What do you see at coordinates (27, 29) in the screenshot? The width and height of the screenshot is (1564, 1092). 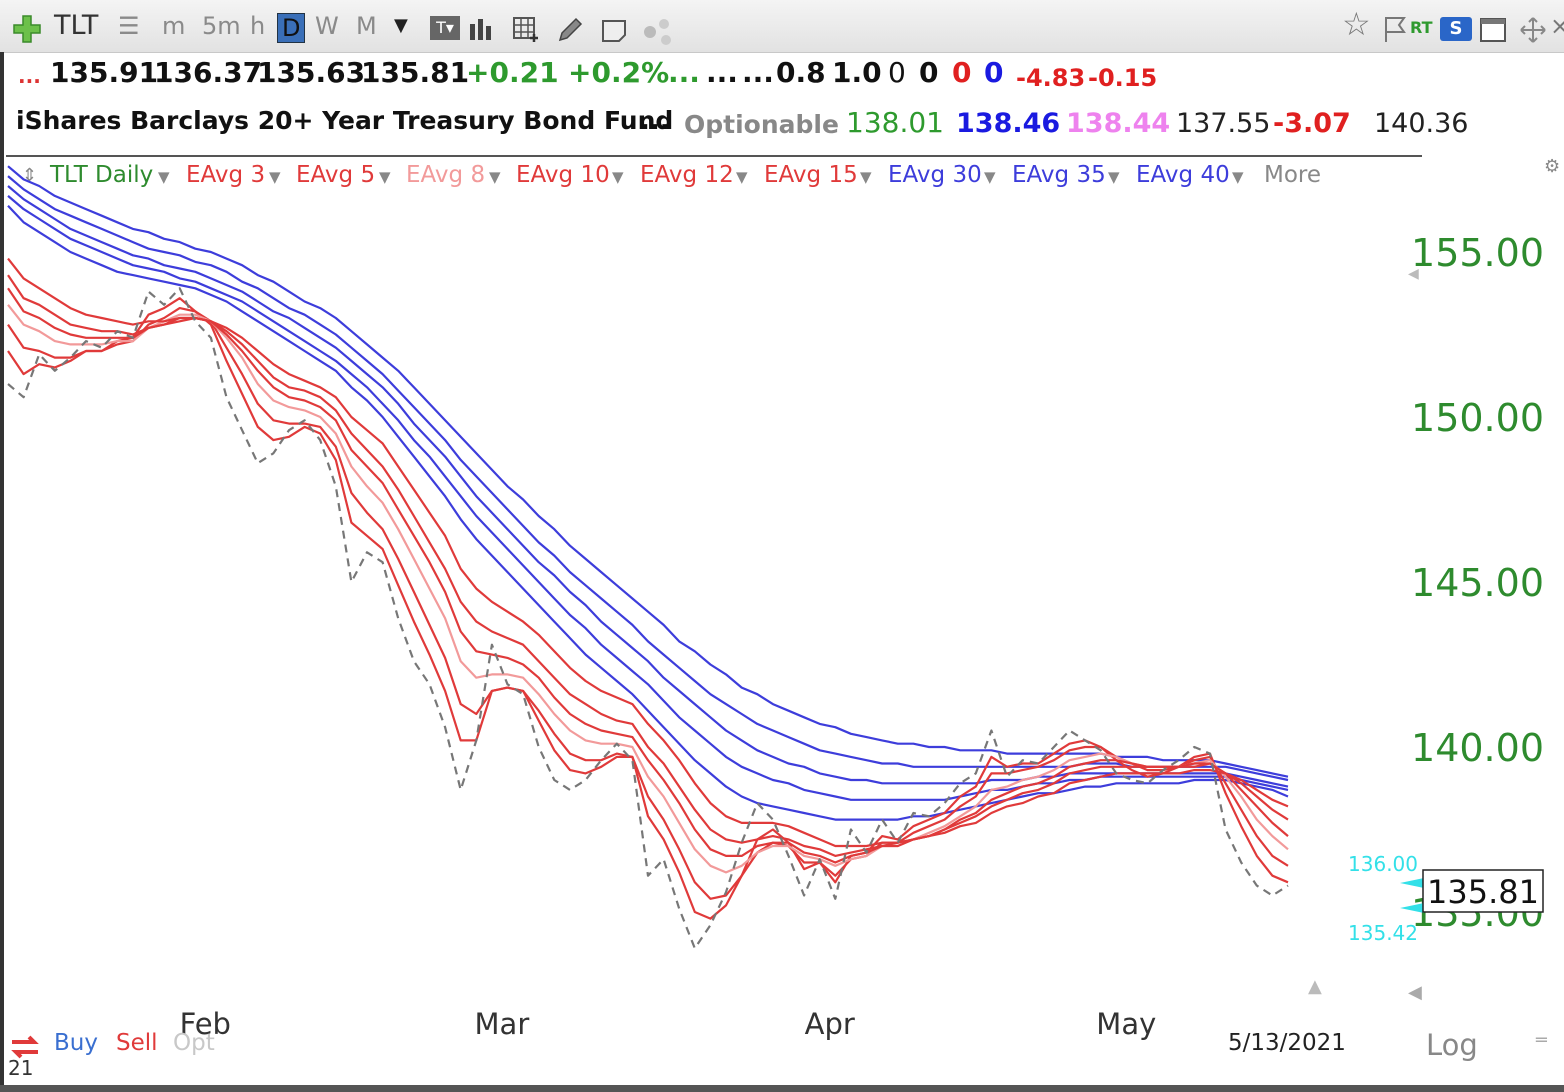 I see `add-icon` at bounding box center [27, 29].